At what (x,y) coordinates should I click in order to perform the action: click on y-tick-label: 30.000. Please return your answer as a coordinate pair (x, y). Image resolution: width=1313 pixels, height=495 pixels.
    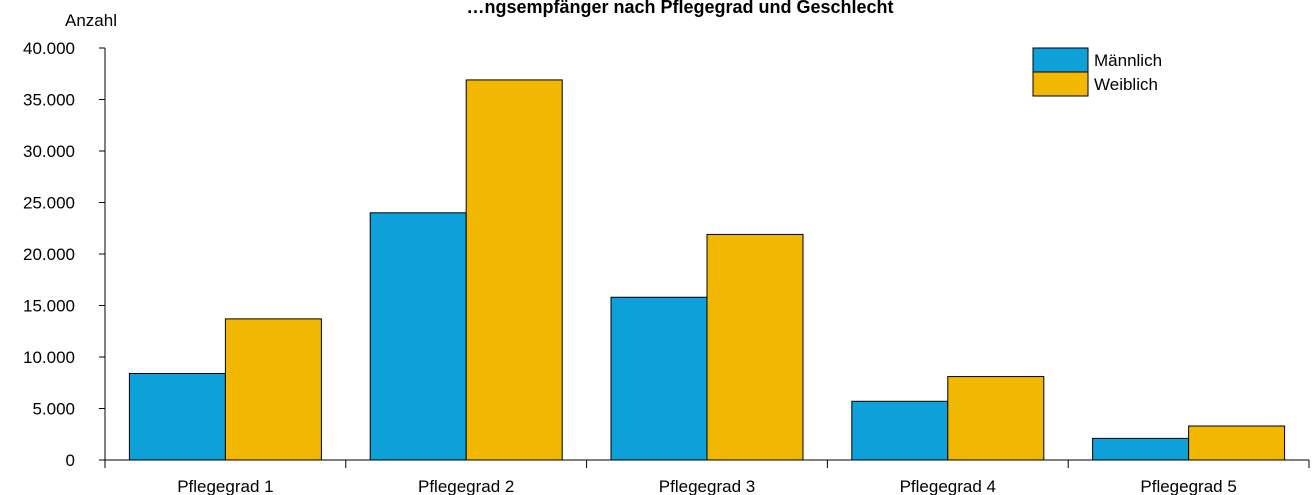
    Looking at the image, I should click on (49, 151).